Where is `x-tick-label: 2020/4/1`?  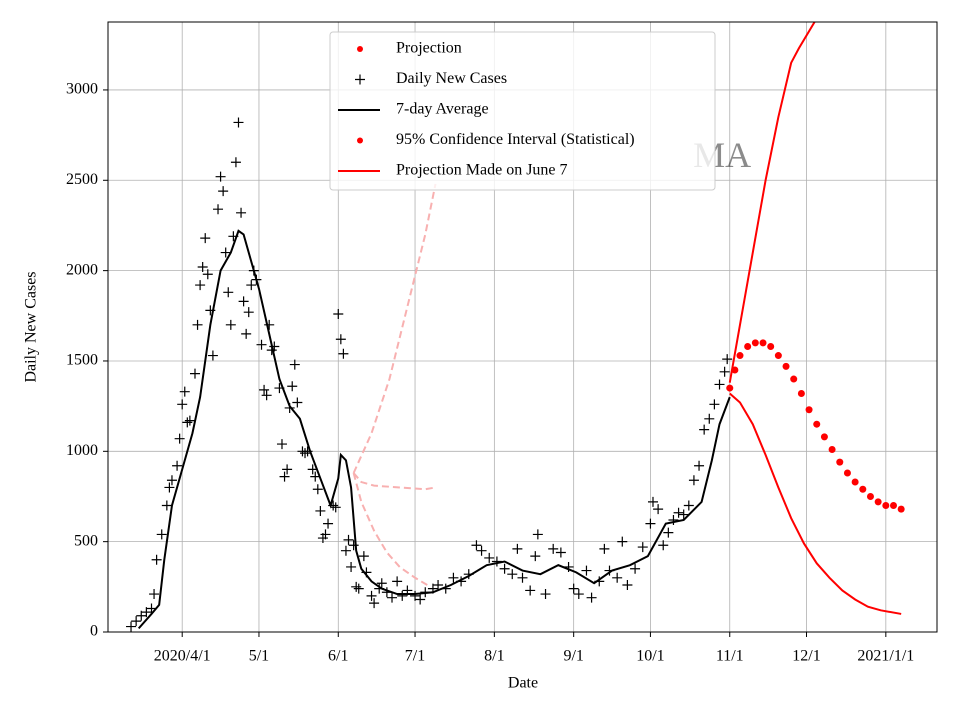 x-tick-label: 2020/4/1 is located at coordinates (182, 656).